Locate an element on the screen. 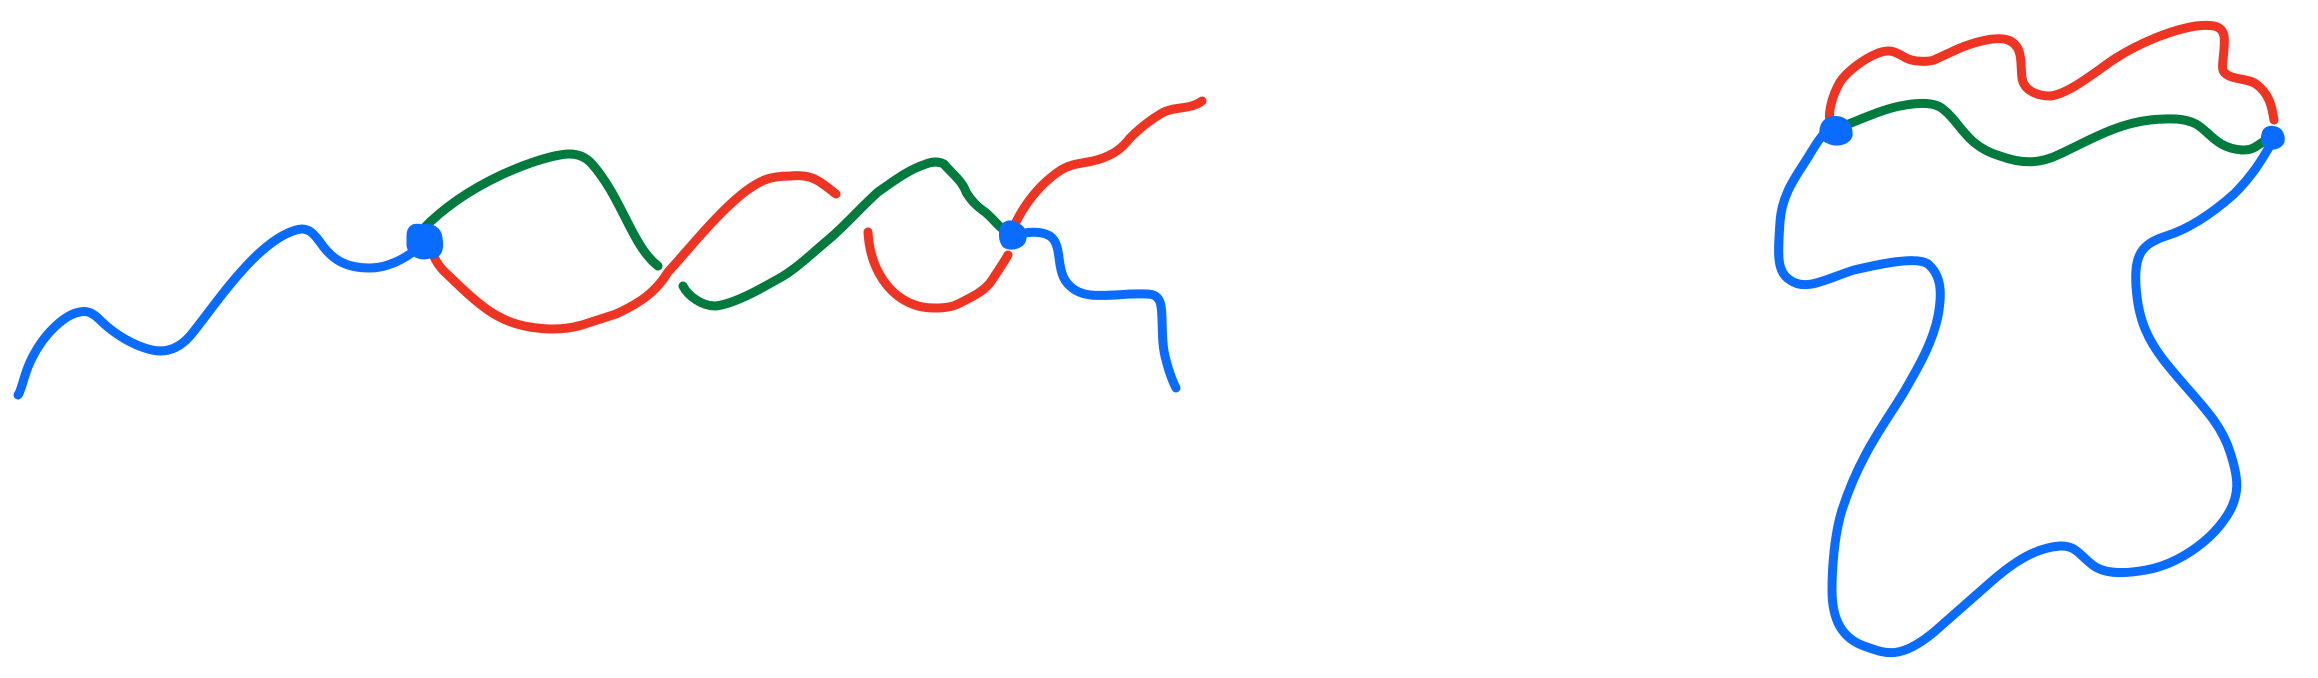 This screenshot has height=678, width=2318. red-strand-lower is located at coordinates (634, 252).